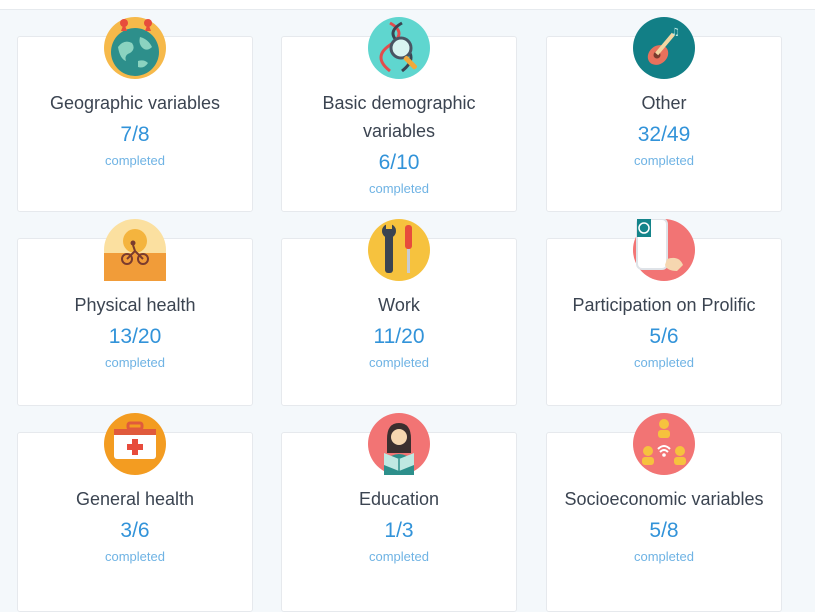  What do you see at coordinates (664, 512) in the screenshot?
I see `category-card-socioeconomic: Socioeconomic variables 5/8 completed` at bounding box center [664, 512].